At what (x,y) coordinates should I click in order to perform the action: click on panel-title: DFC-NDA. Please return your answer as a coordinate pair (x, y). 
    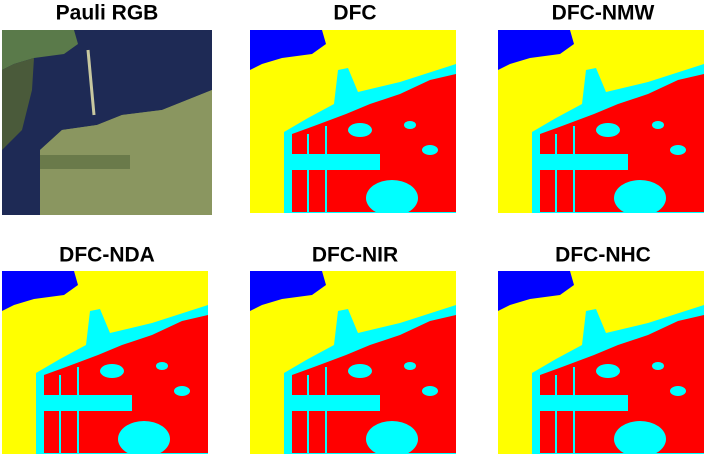
    Looking at the image, I should click on (107, 255).